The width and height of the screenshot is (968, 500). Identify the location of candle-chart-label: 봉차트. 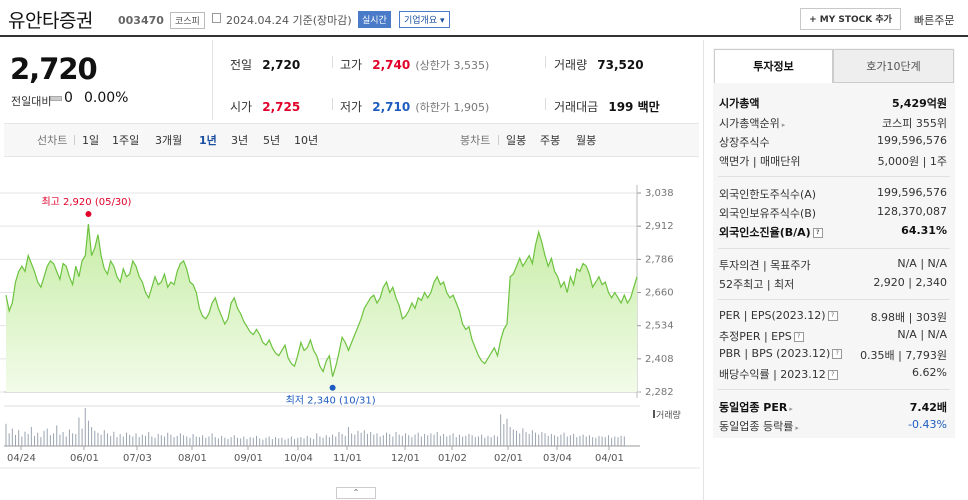
(475, 140).